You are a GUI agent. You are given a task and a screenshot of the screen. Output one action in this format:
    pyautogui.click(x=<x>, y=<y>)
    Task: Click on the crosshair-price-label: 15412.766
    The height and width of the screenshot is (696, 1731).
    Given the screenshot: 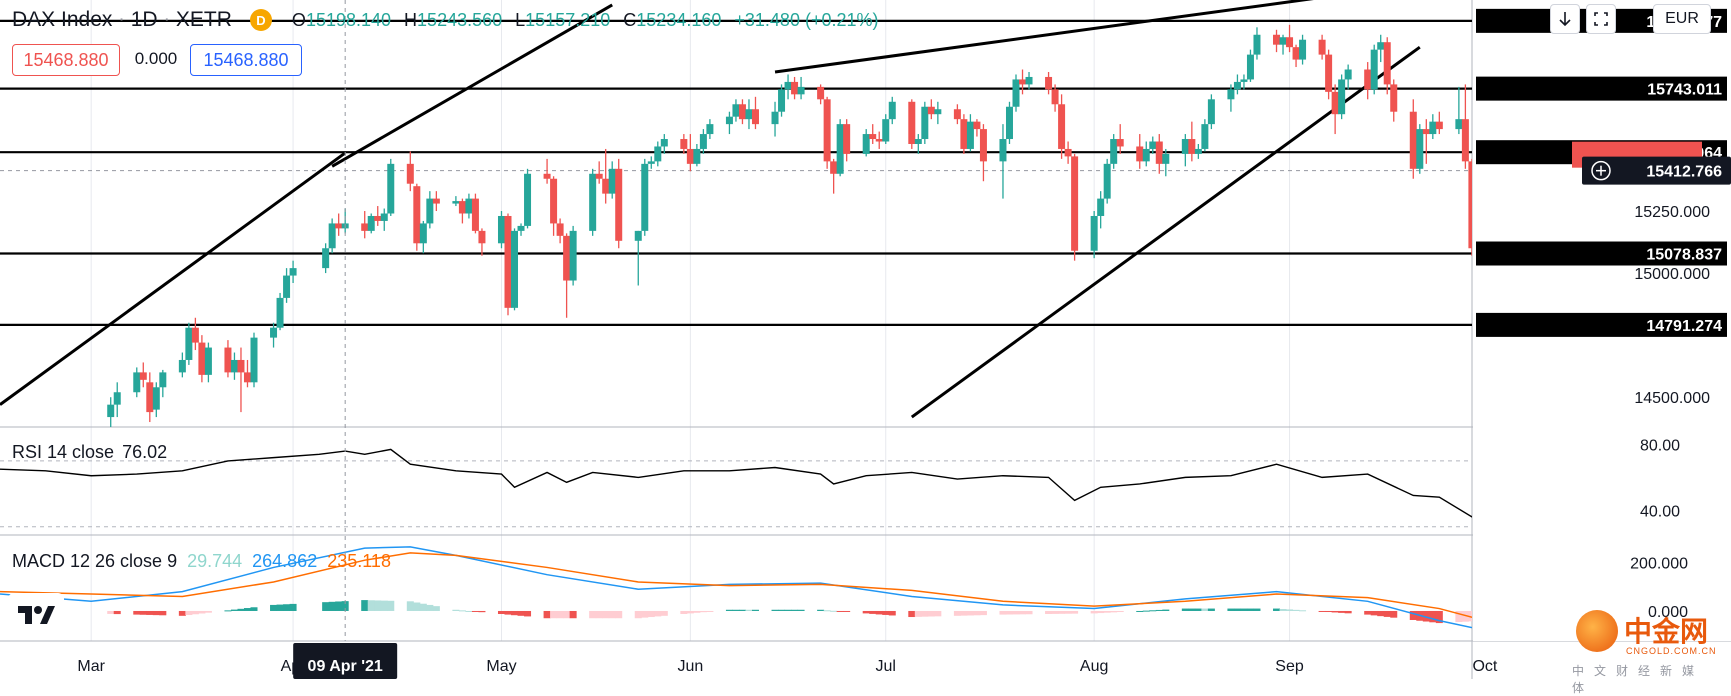 What is the action you would take?
    pyautogui.click(x=1684, y=172)
    